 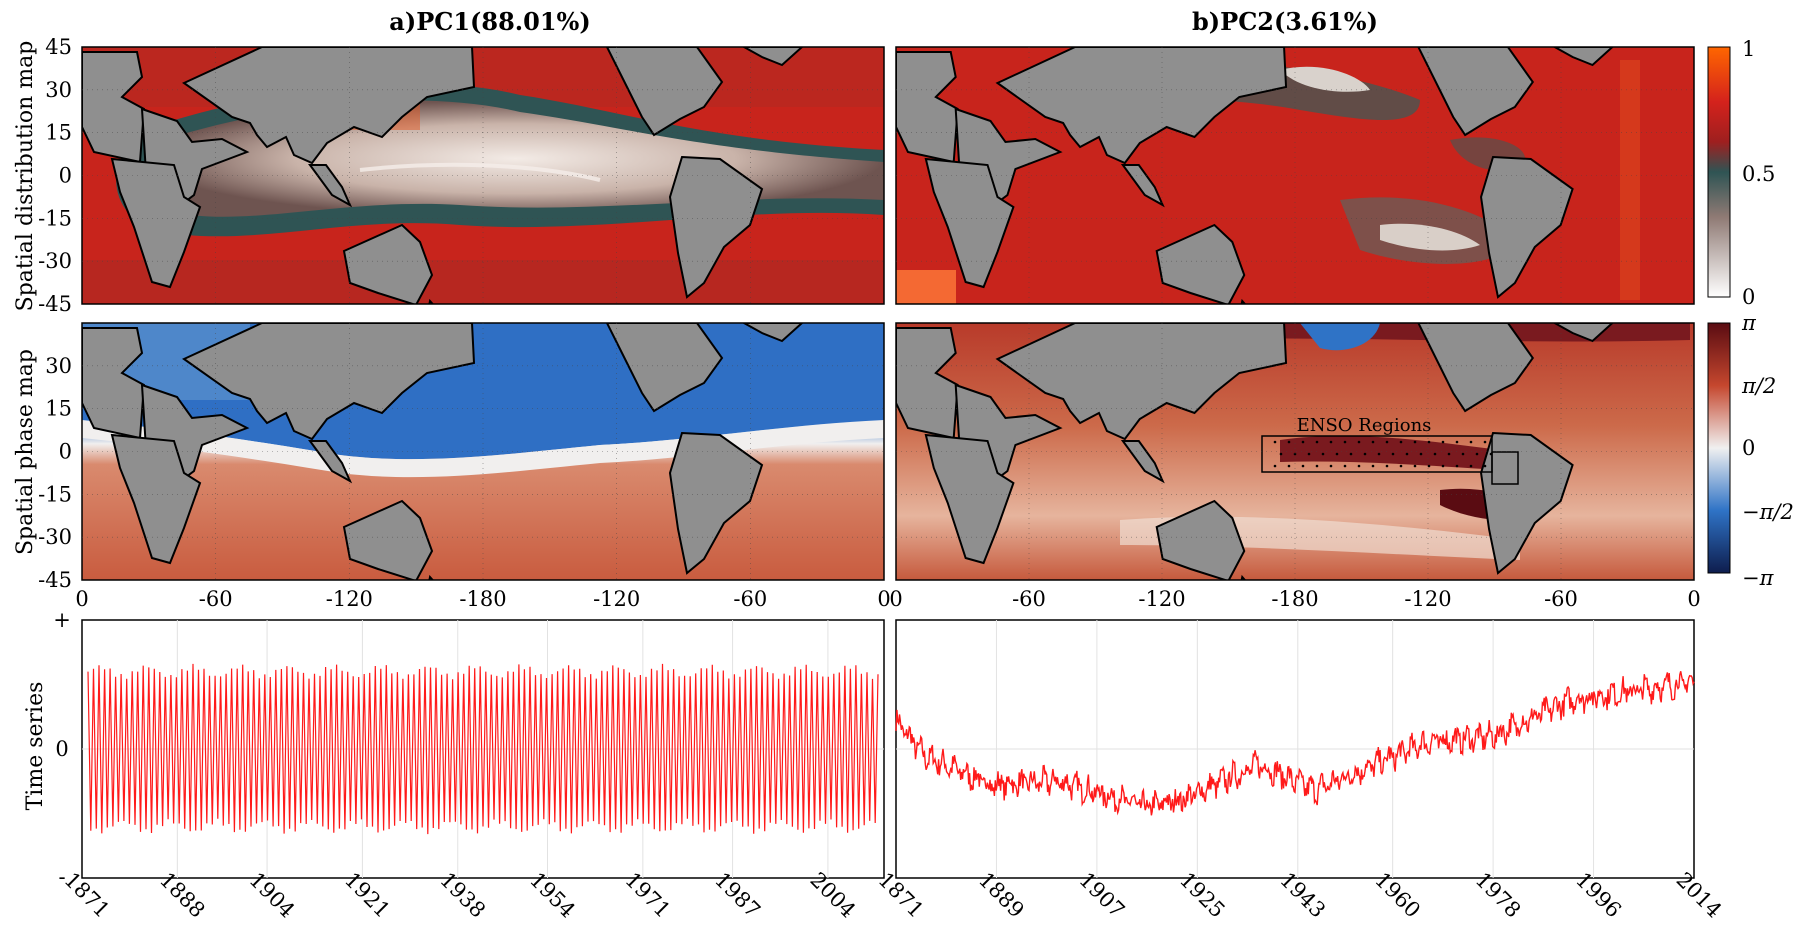 I want to click on map-pc1-phase, so click(x=483, y=451).